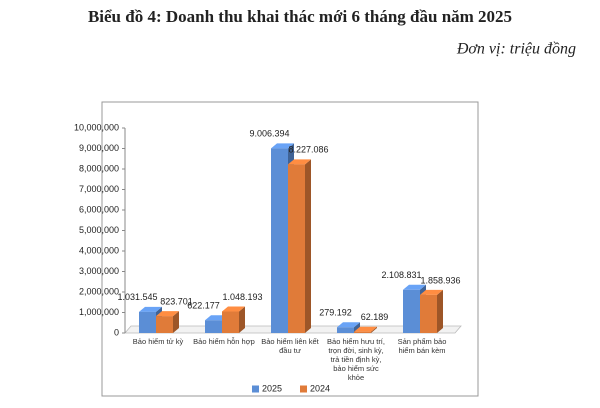  What do you see at coordinates (99, 209) in the screenshot?
I see `y-tick-label: 6,000,000` at bounding box center [99, 209].